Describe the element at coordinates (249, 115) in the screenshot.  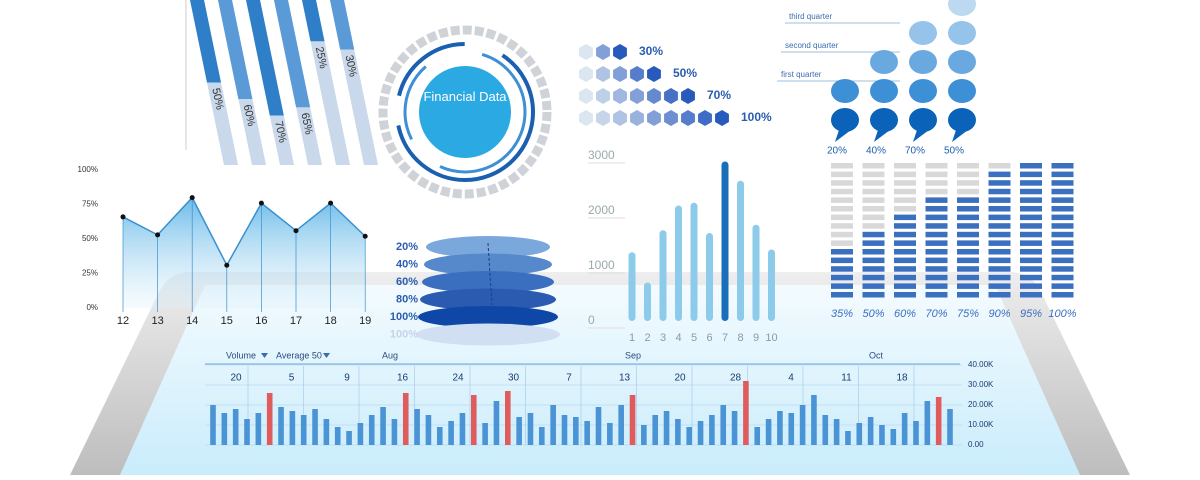
I see `slanted-label: 60%` at that location.